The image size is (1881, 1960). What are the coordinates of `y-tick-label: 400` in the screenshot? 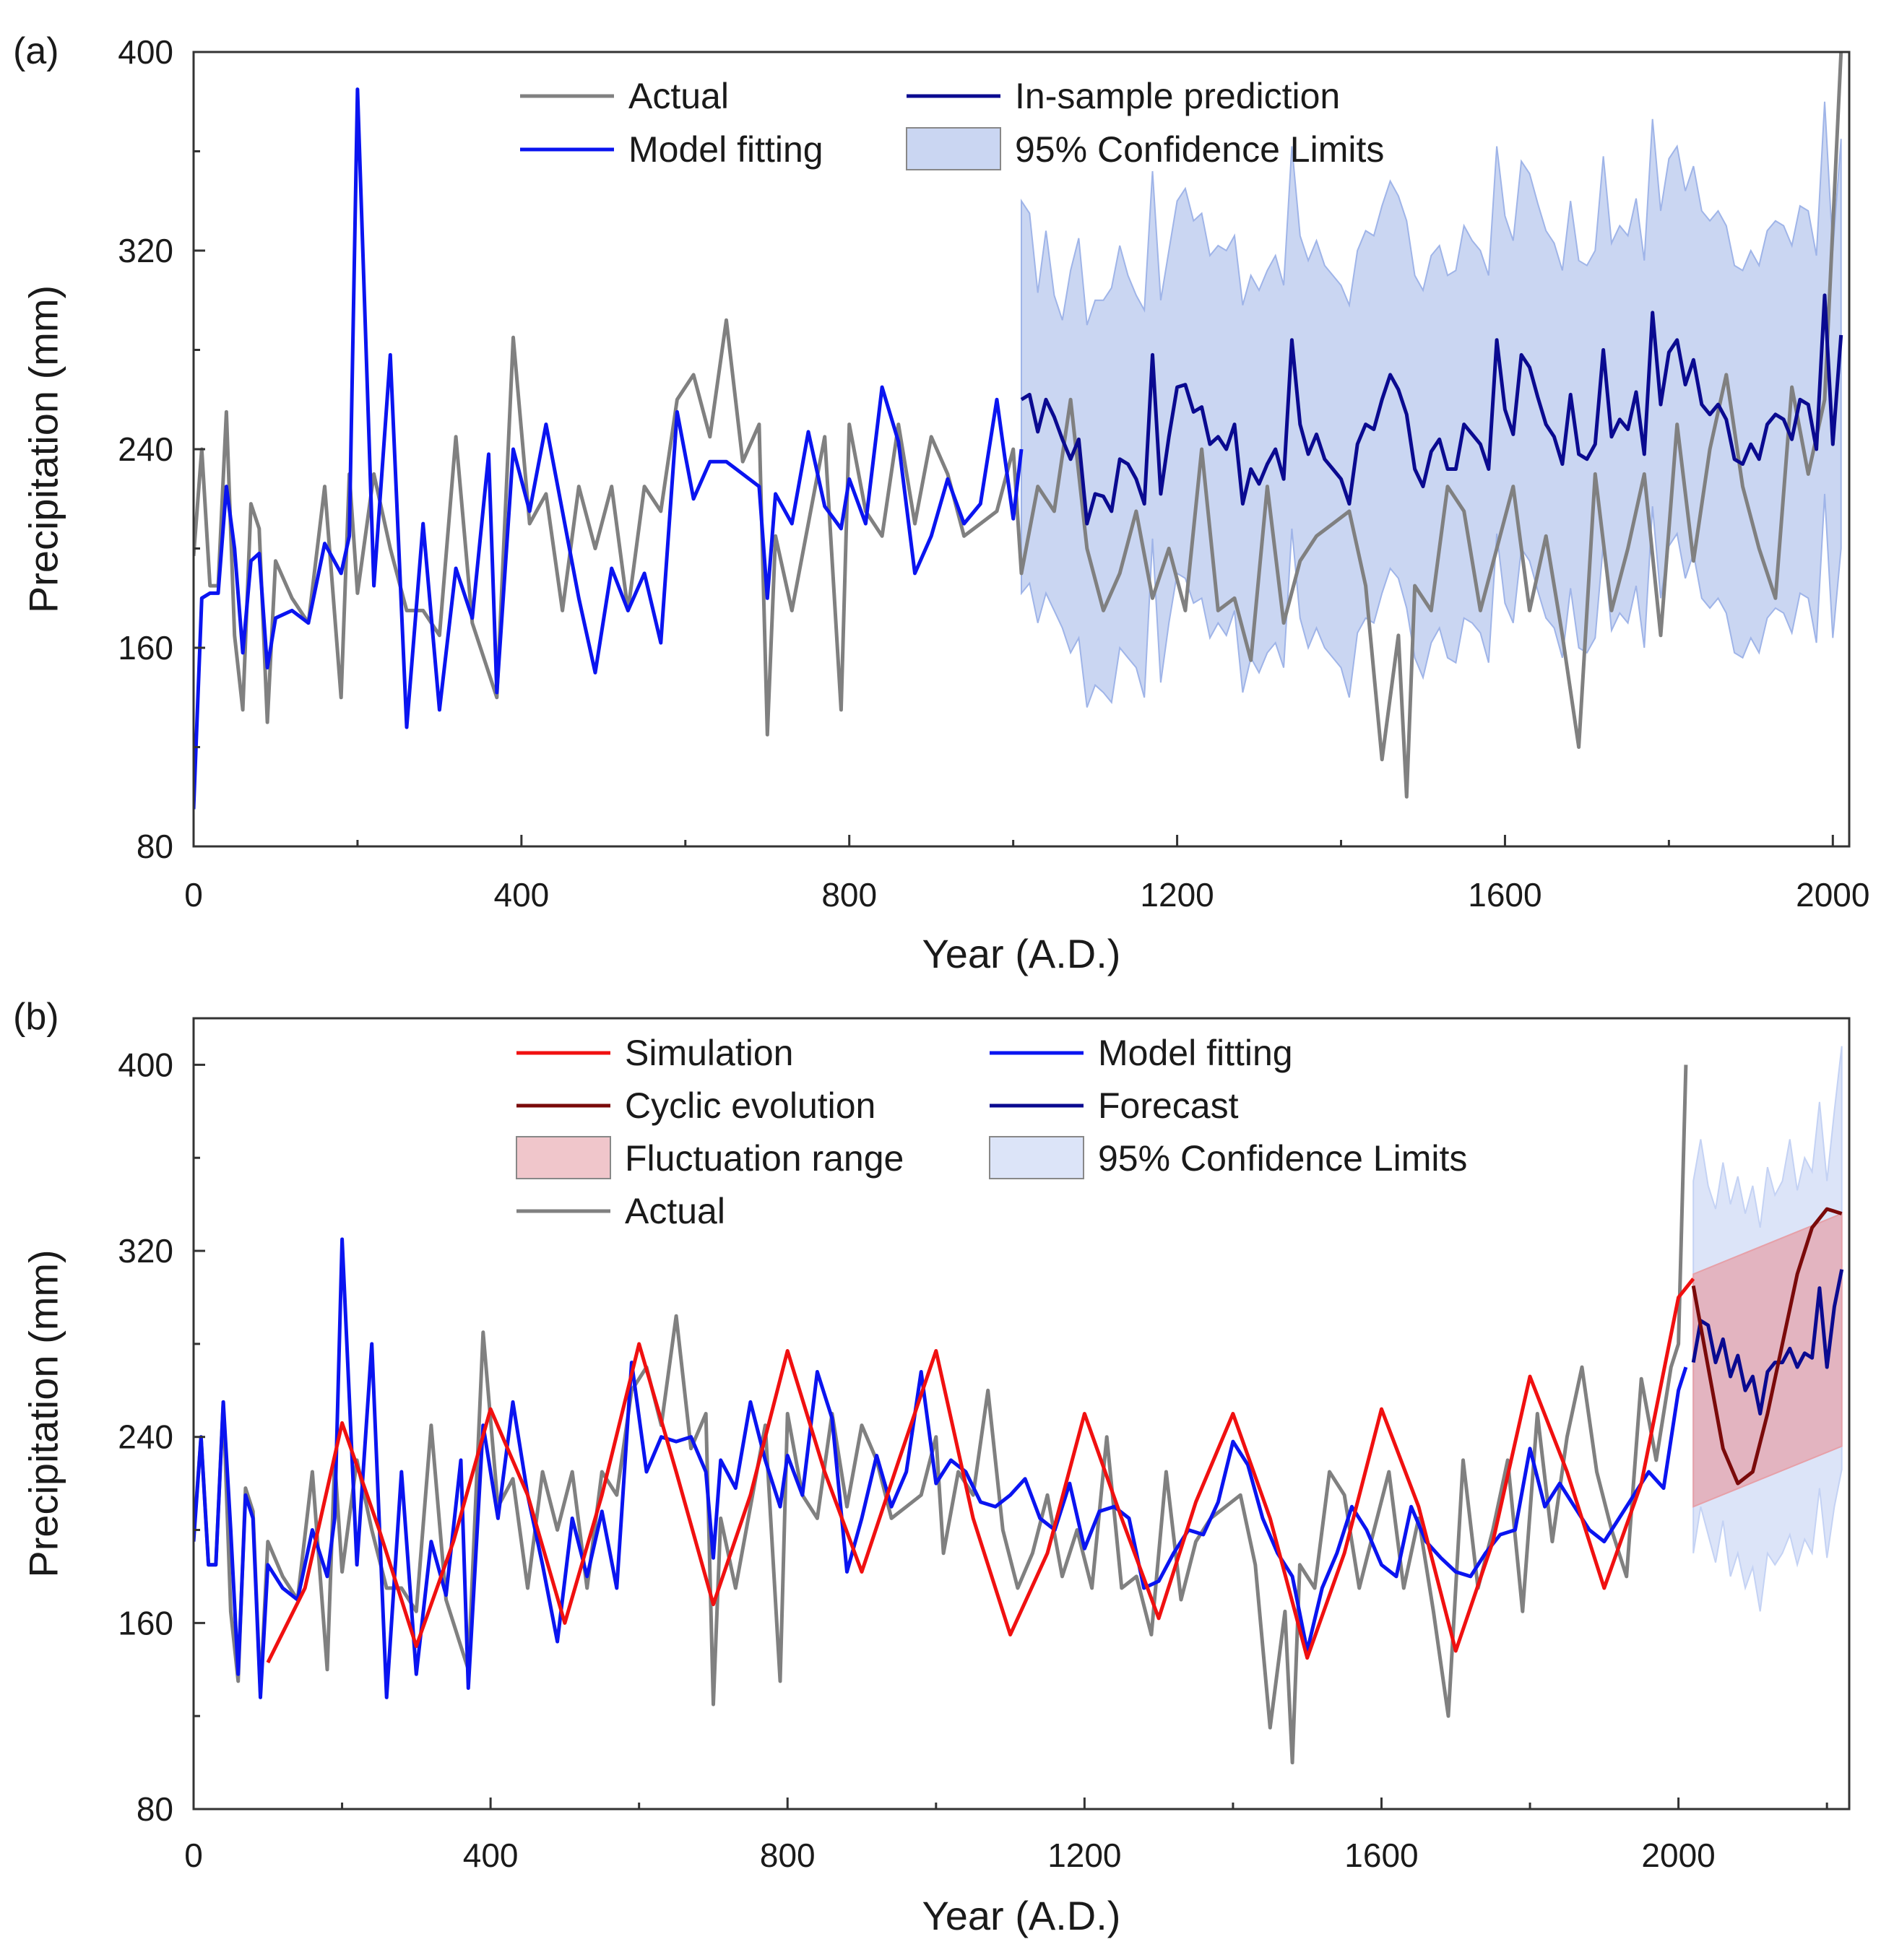 It's located at (145, 1064).